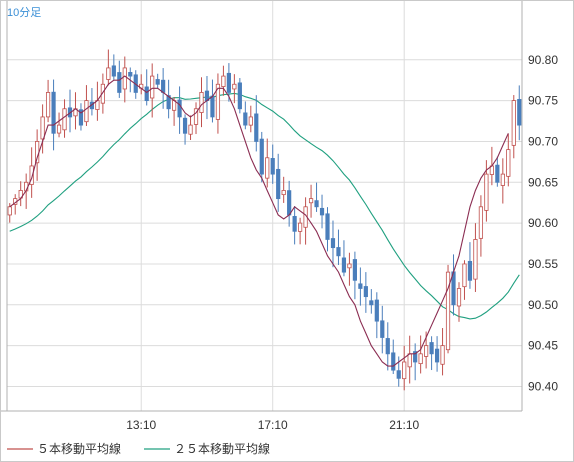  What do you see at coordinates (543, 182) in the screenshot?
I see `y-tick-label: 90.65` at bounding box center [543, 182].